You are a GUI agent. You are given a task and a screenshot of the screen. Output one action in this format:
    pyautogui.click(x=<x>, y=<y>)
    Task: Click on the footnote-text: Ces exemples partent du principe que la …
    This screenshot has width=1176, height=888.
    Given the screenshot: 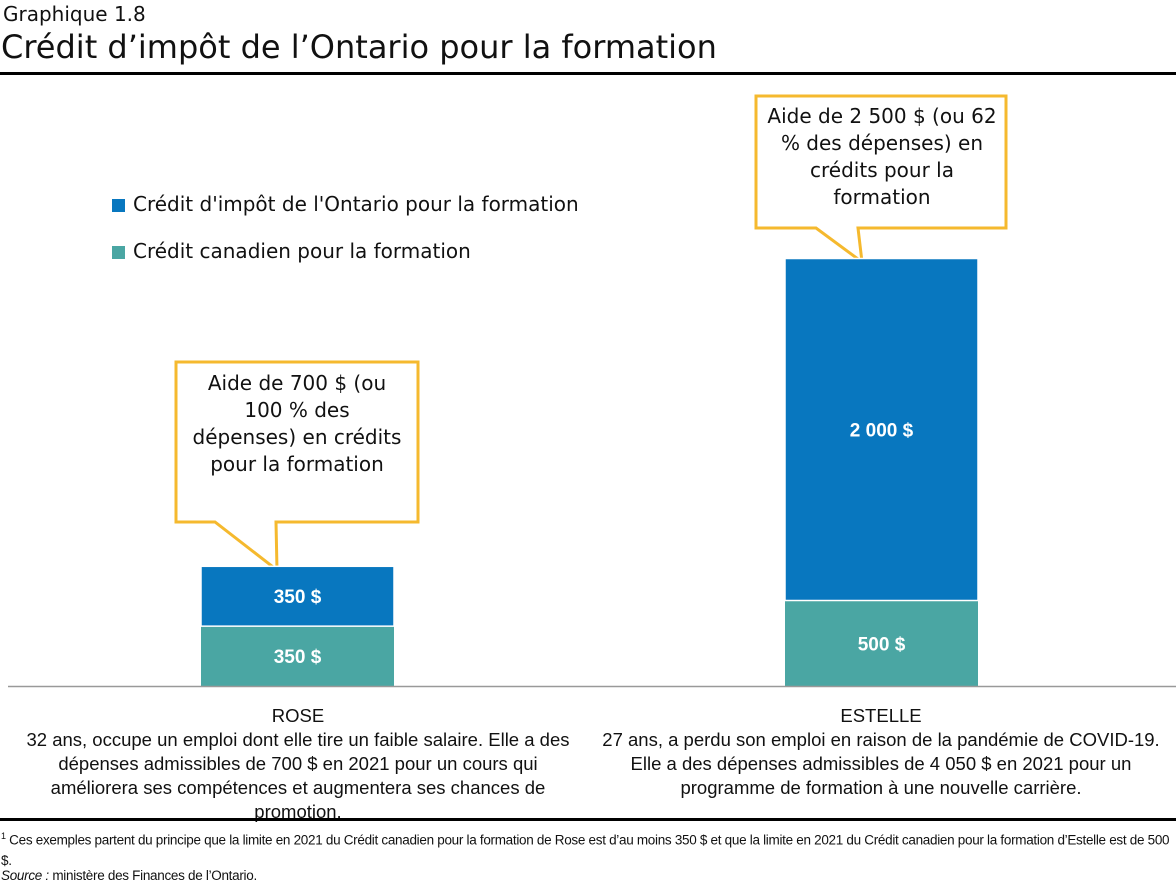 What is the action you would take?
    pyautogui.click(x=585, y=850)
    